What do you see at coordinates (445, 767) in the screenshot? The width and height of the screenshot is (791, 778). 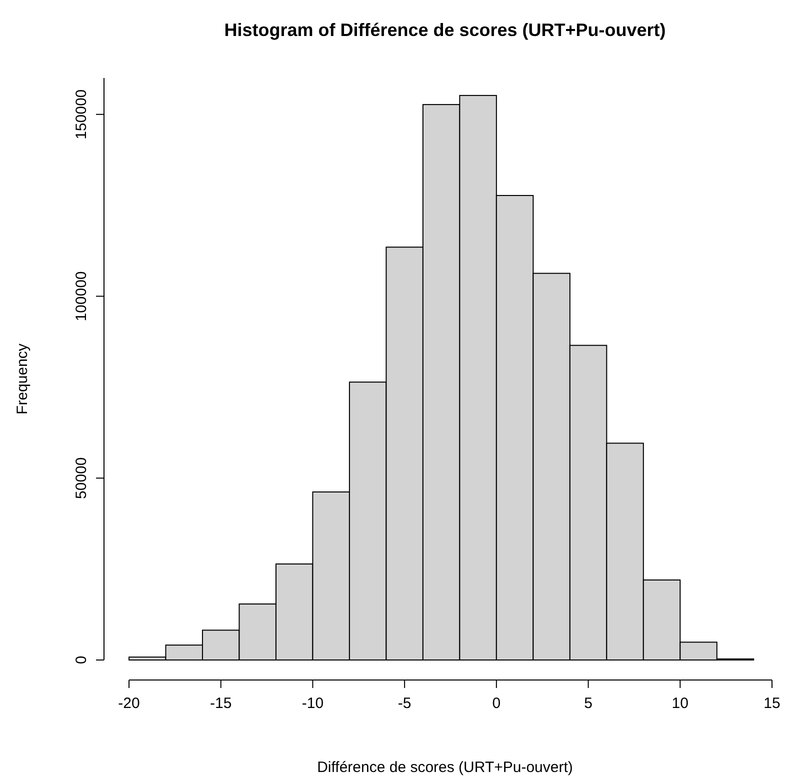 I see `x-axis-title: Différence de scores (URT+Pu-ouvert)` at bounding box center [445, 767].